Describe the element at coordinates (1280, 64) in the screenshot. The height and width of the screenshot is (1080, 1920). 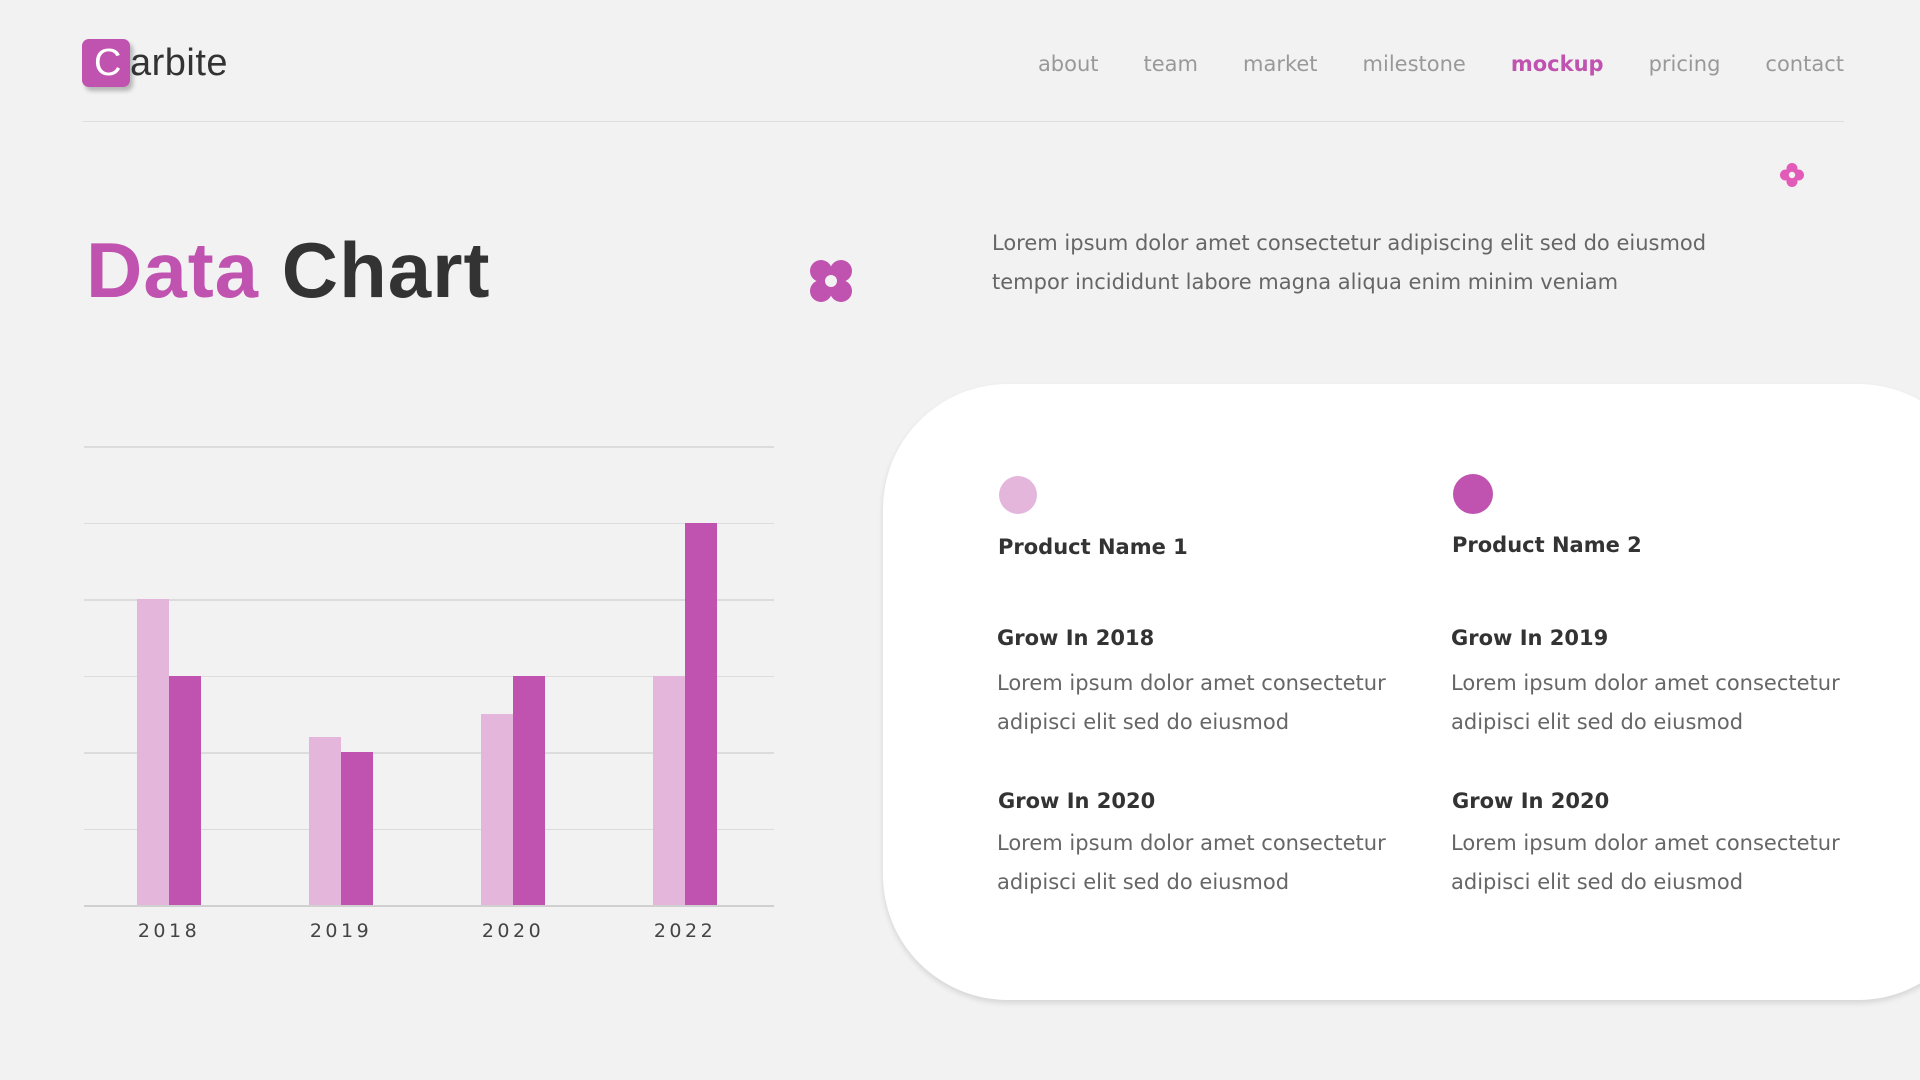
I see `nav-market: market` at that location.